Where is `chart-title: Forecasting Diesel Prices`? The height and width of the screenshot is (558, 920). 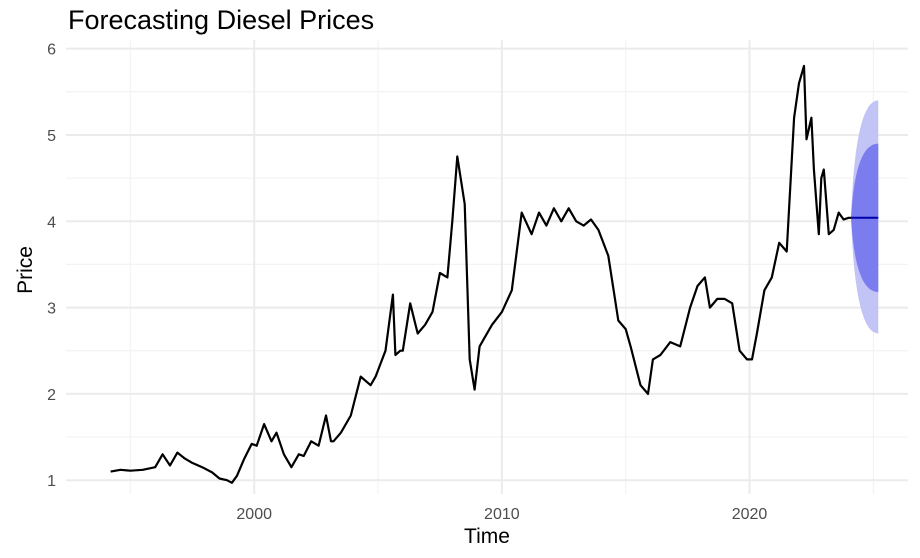 chart-title: Forecasting Diesel Prices is located at coordinates (221, 20).